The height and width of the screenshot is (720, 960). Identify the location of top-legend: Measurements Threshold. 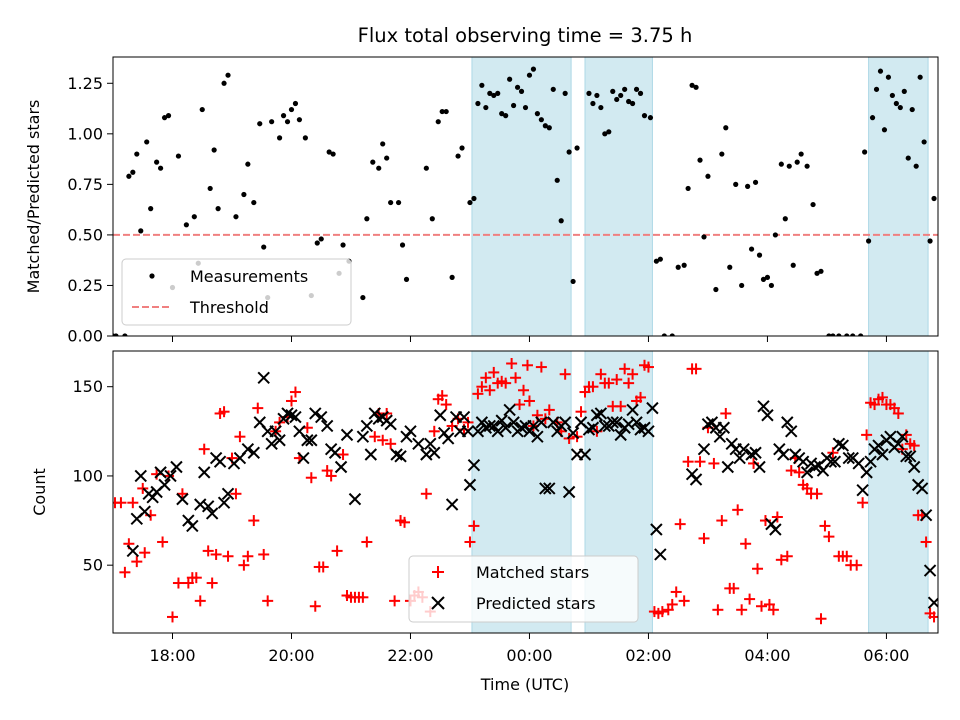
(236, 292).